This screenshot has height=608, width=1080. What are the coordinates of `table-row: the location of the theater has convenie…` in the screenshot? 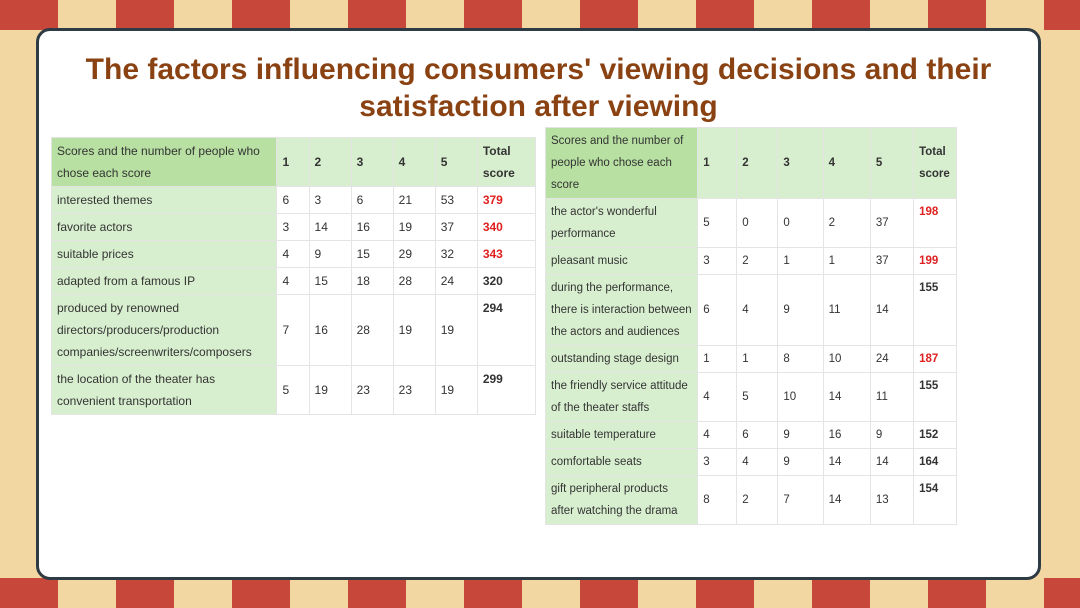 It's located at (293, 390).